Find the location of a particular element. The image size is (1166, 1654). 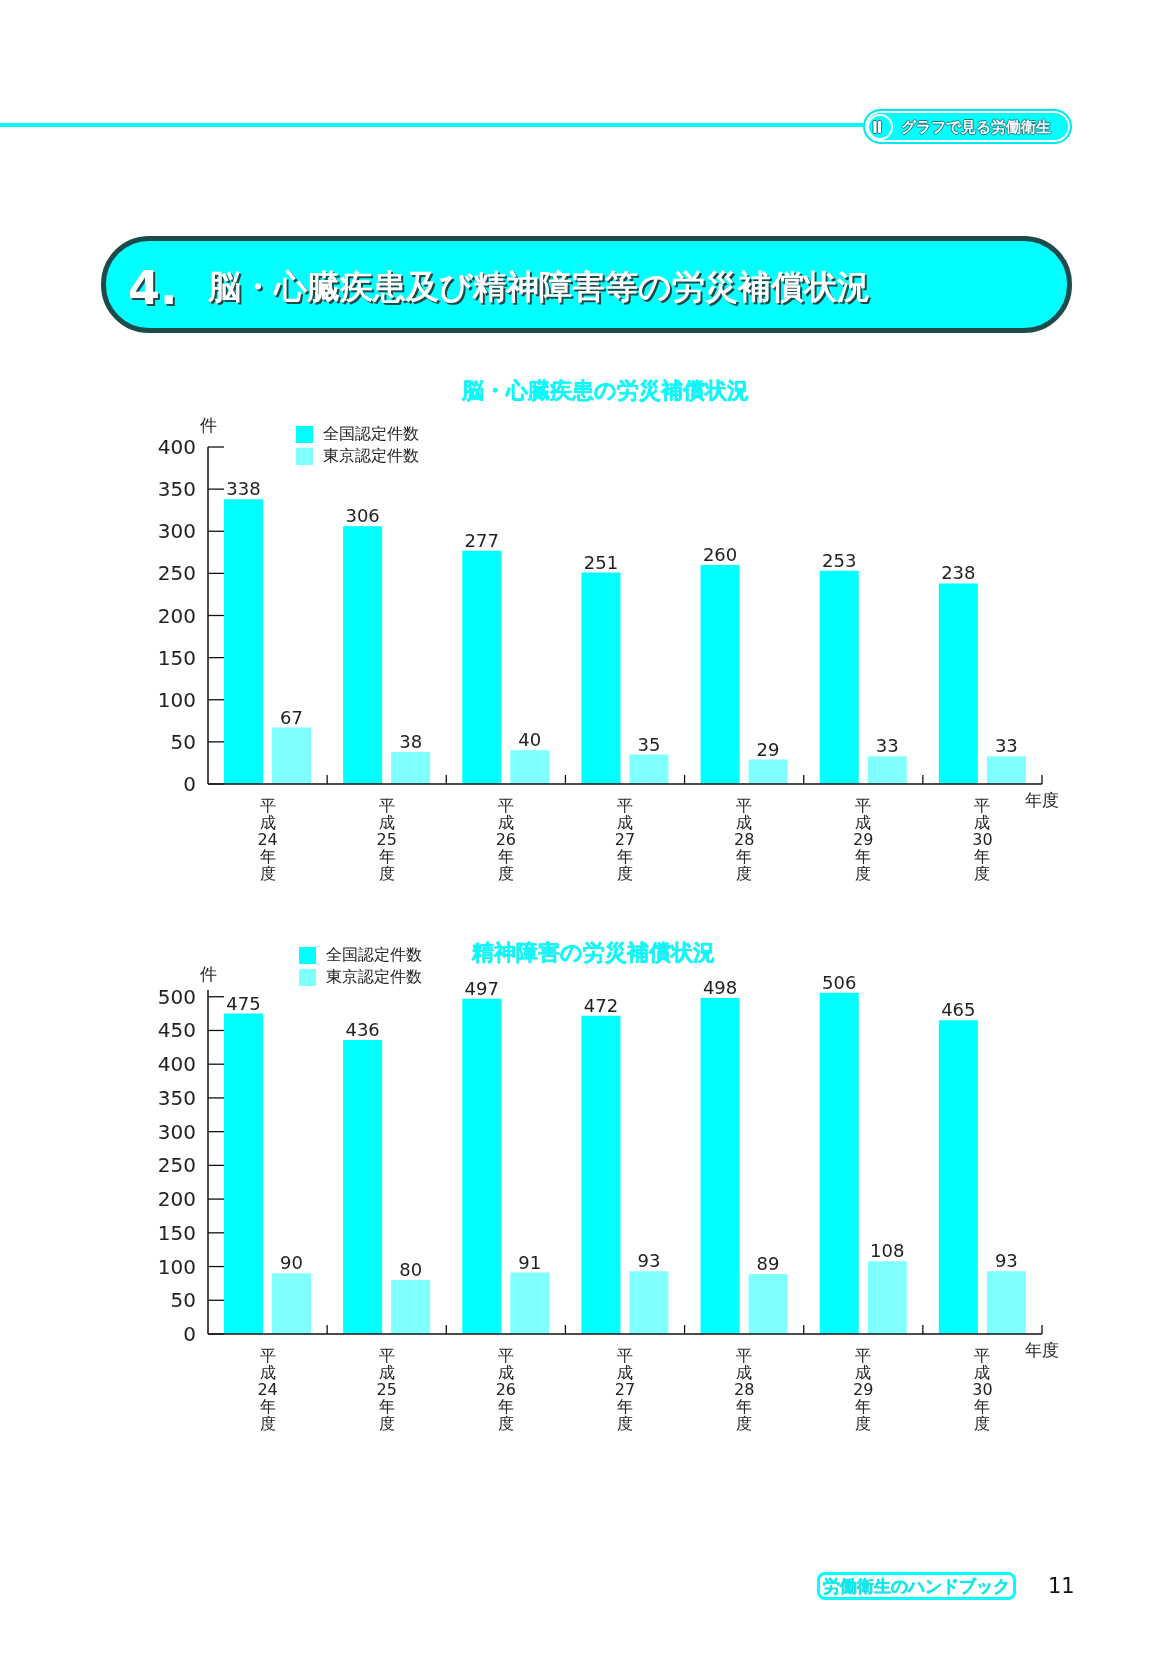

data-label: 38 is located at coordinates (411, 741).